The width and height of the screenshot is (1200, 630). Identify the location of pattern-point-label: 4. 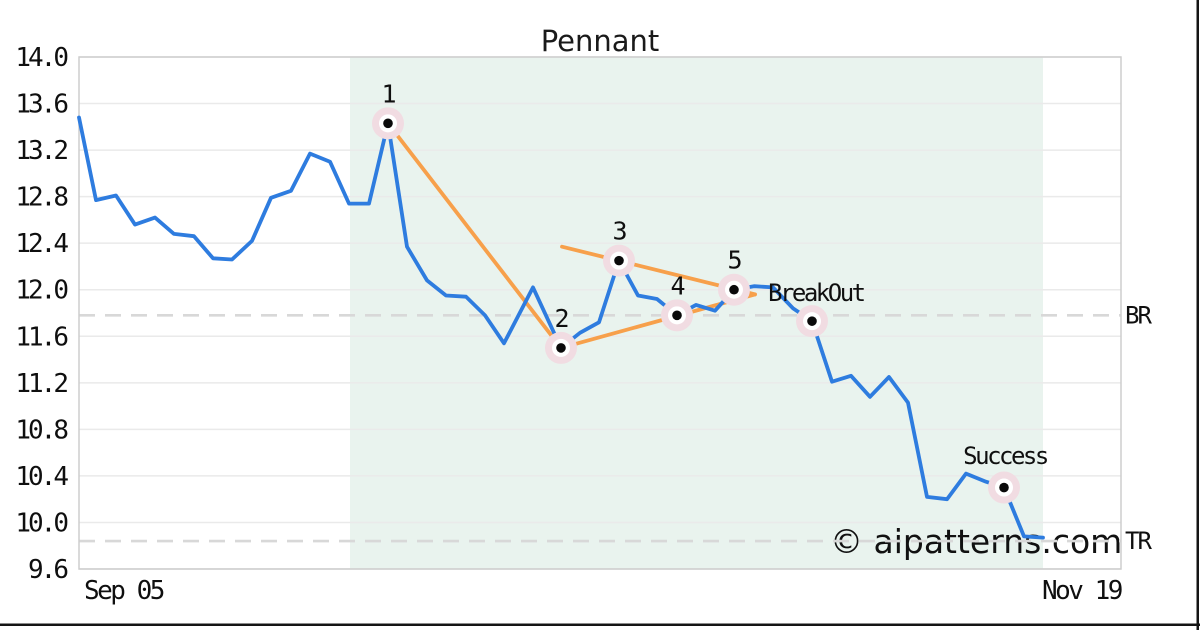
(677, 285).